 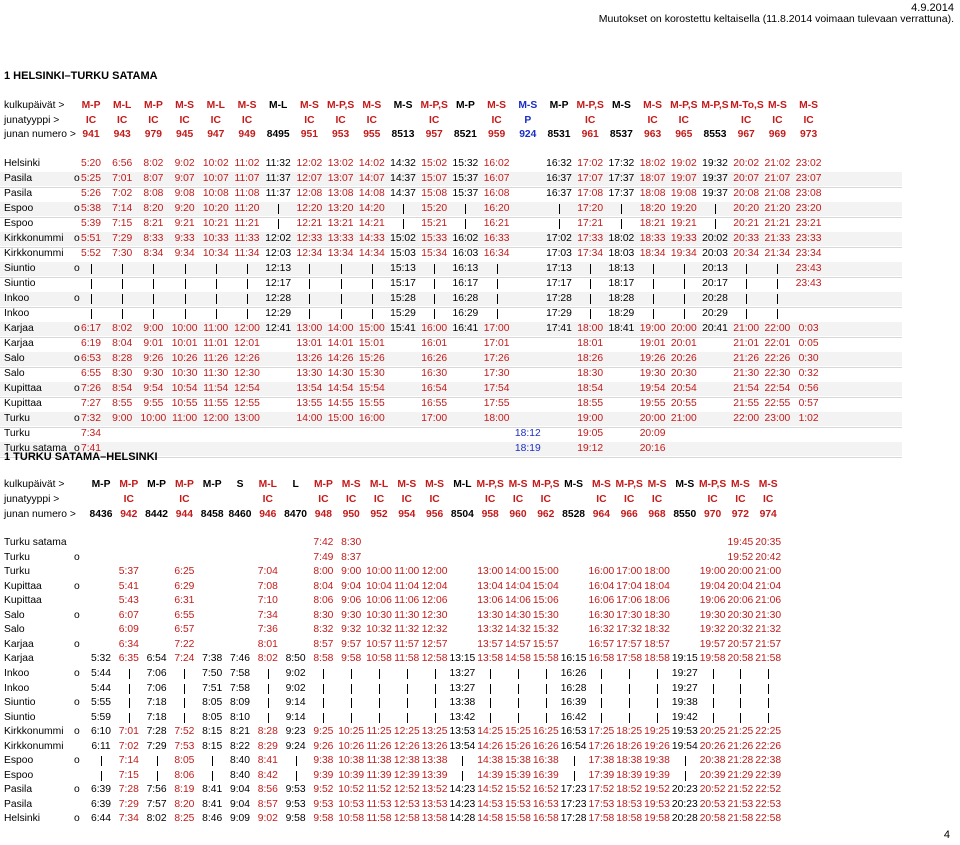 What do you see at coordinates (777, 328) in the screenshot?
I see `time-cell: 22:00` at bounding box center [777, 328].